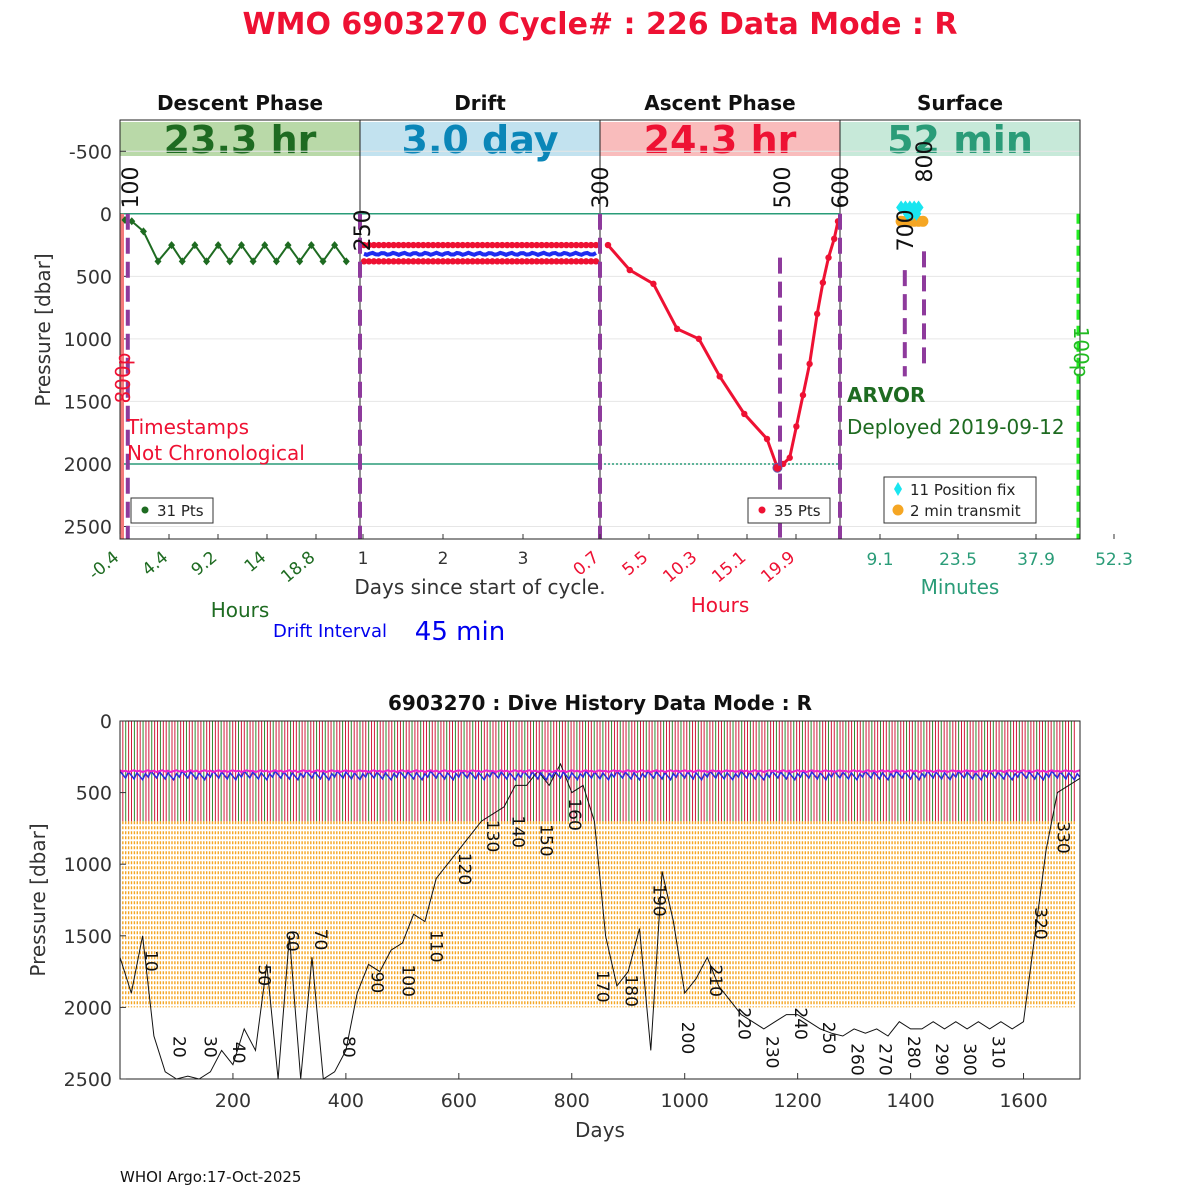 This screenshot has width=1200, height=1200. Describe the element at coordinates (600, 775) in the screenshot. I see `park-depth-blue-line` at that location.